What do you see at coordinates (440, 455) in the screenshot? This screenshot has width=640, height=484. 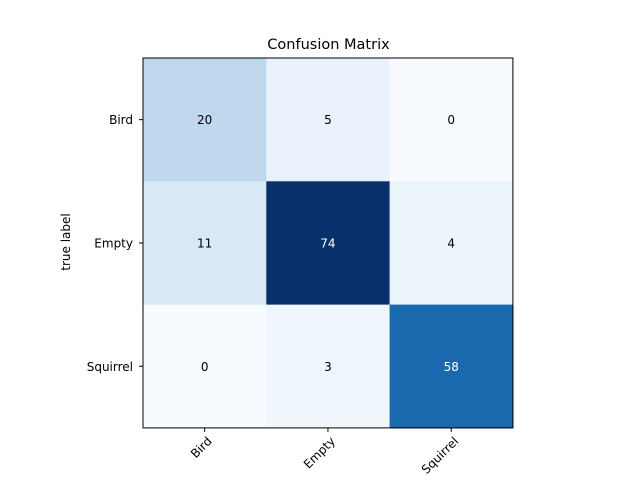 I see `x-tick-label: Squirrel` at bounding box center [440, 455].